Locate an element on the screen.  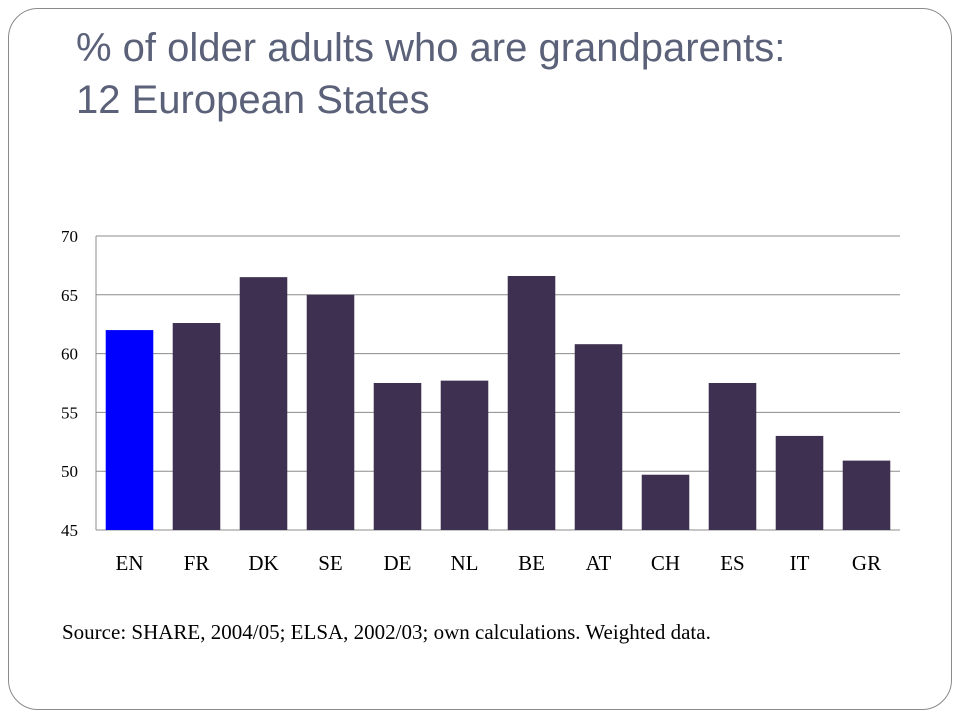
x-category-label: SE is located at coordinates (330, 563).